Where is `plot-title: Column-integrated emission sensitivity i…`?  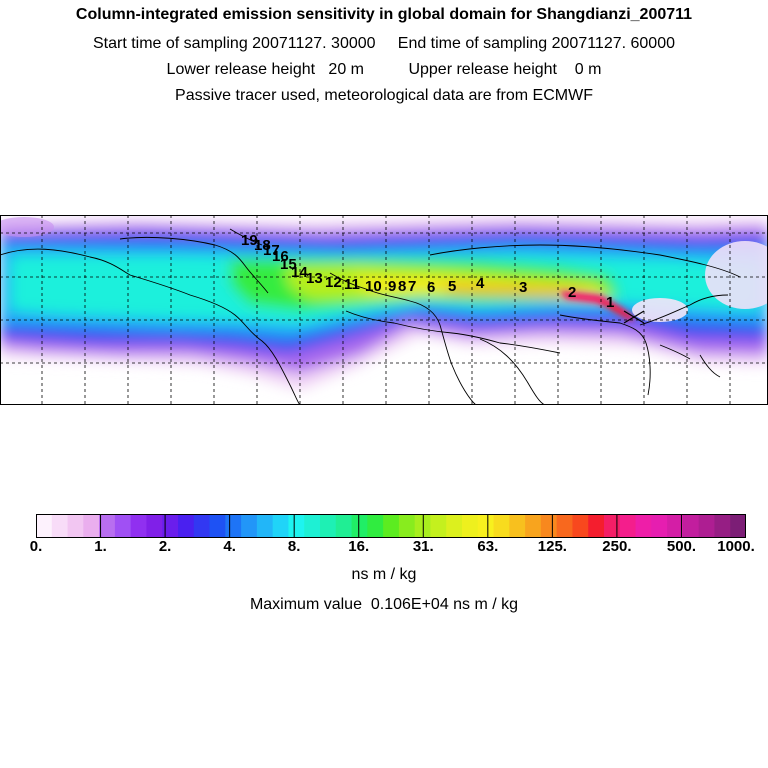 plot-title: Column-integrated emission sensitivity i… is located at coordinates (384, 14).